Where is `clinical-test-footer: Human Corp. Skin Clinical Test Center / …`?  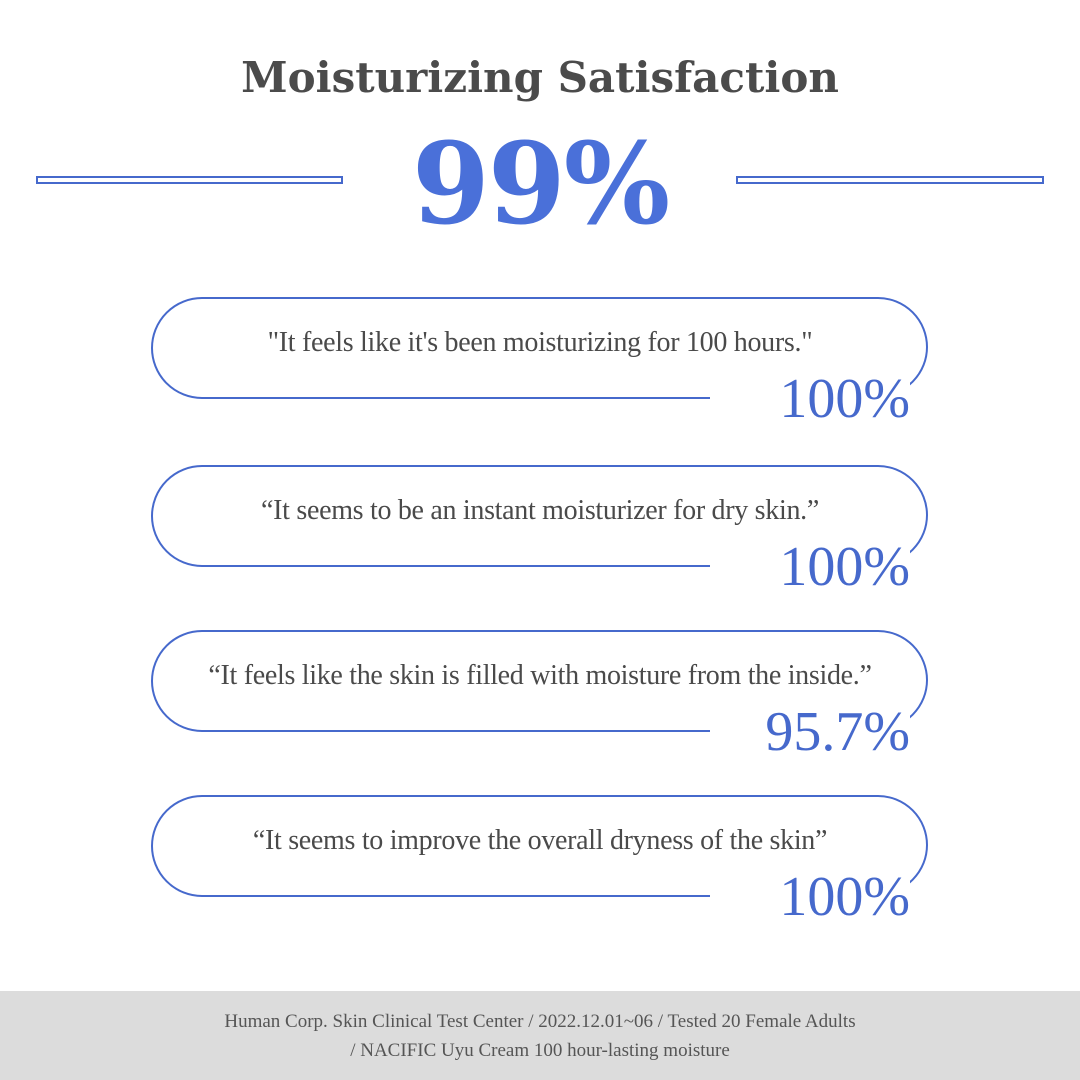
clinical-test-footer: Human Corp. Skin Clinical Test Center / … is located at coordinates (540, 1035).